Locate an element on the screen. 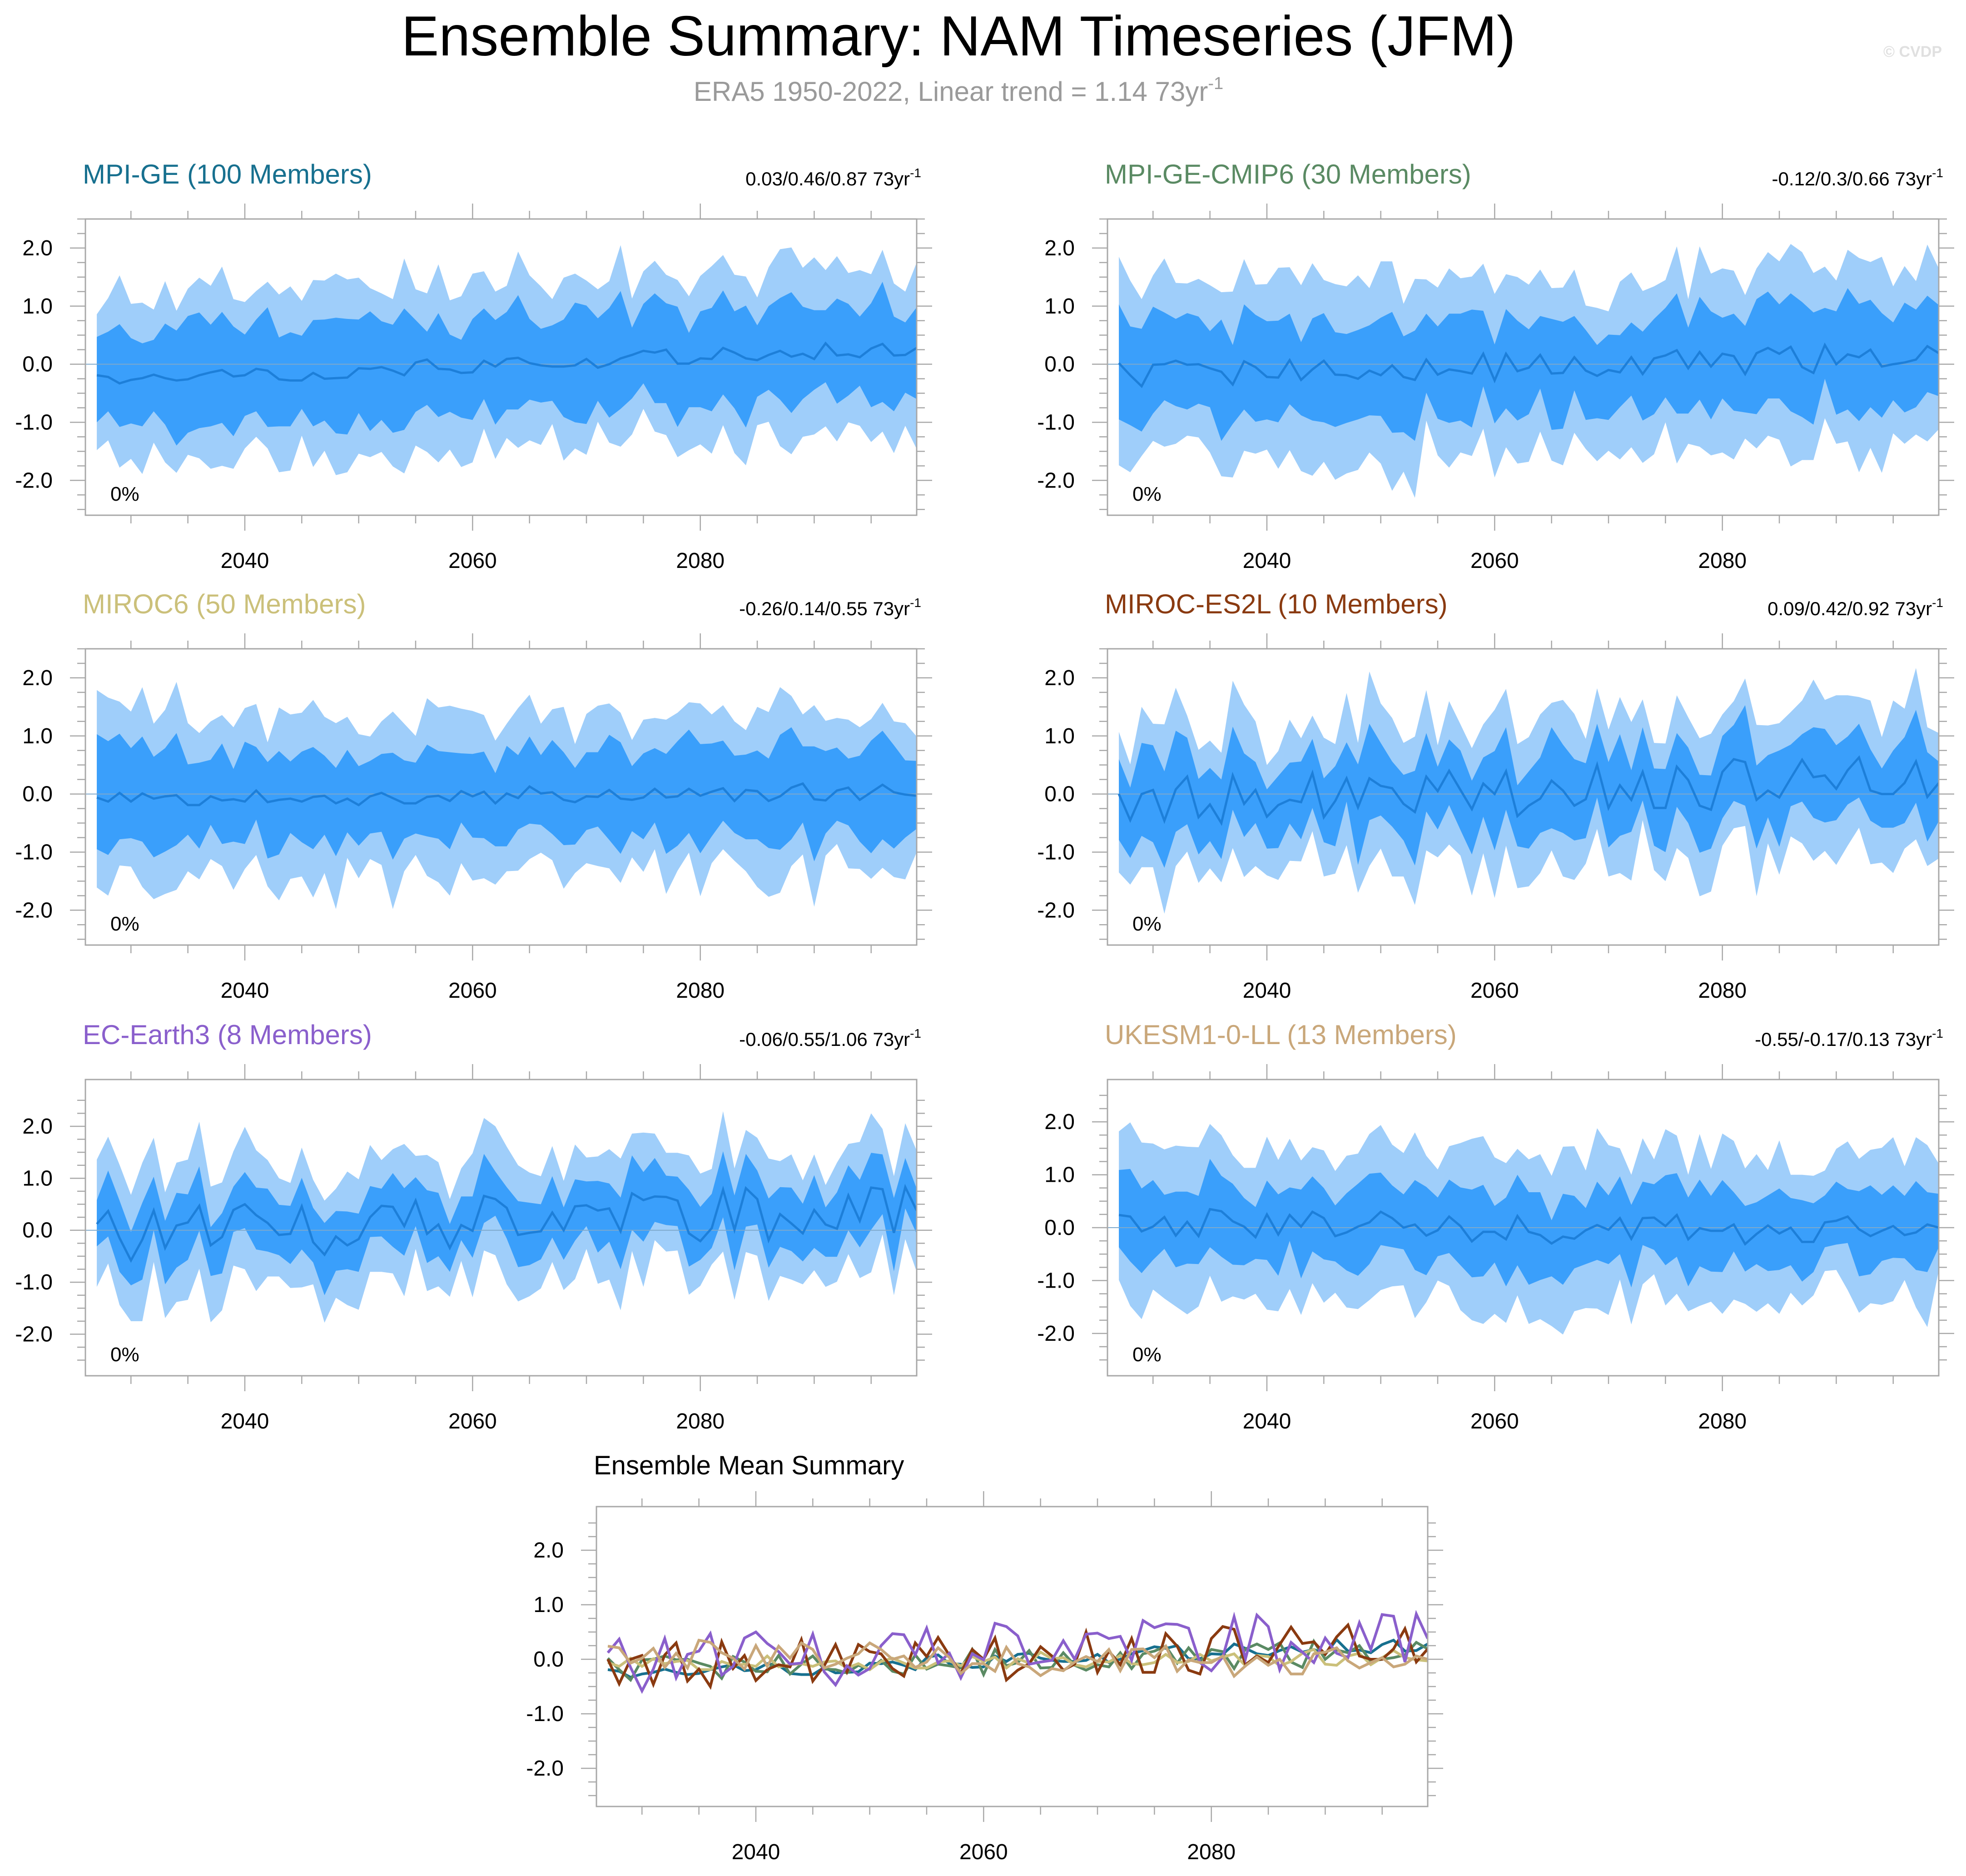  trend-label: -0.12/0.3/0.66 73yr-1 is located at coordinates (1857, 177).